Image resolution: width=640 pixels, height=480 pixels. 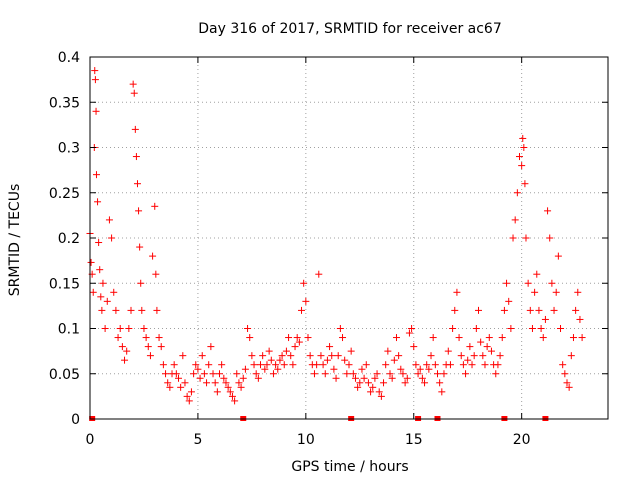 I want to click on y-tick-label: 0.3, so click(x=69, y=149).